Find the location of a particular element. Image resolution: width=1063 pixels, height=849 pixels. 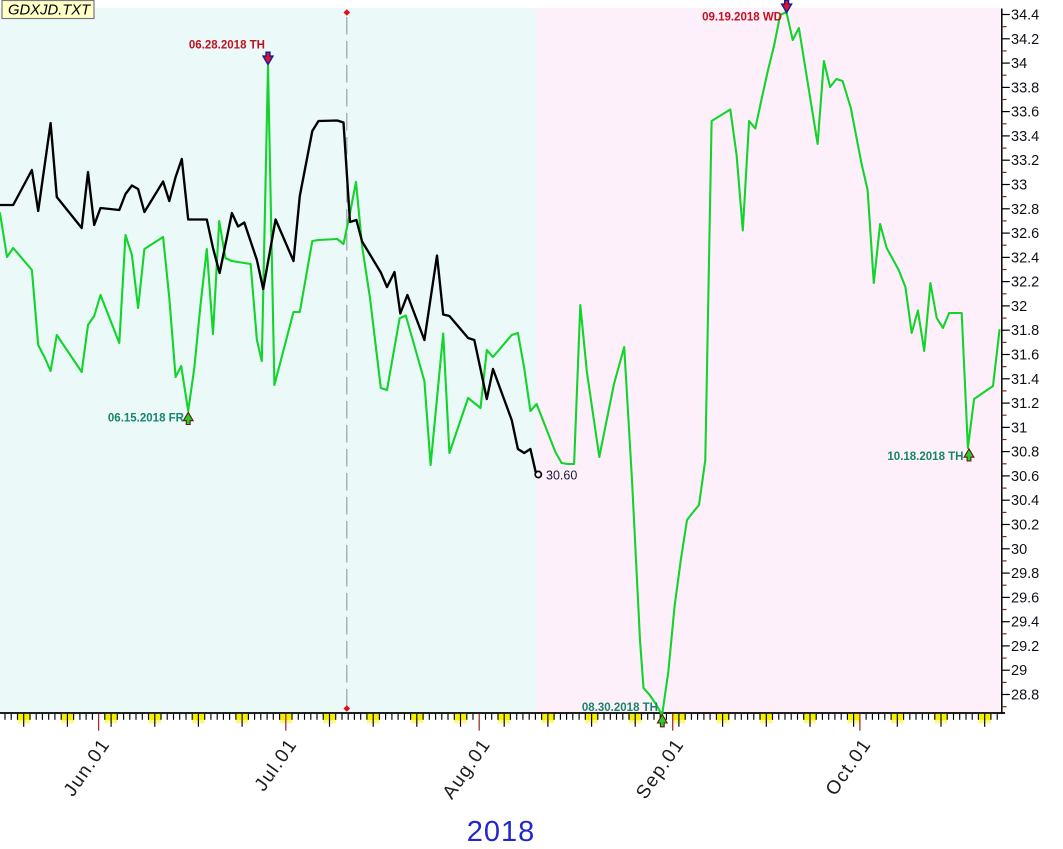

svg-text: 29.6 is located at coordinates (1025, 598).